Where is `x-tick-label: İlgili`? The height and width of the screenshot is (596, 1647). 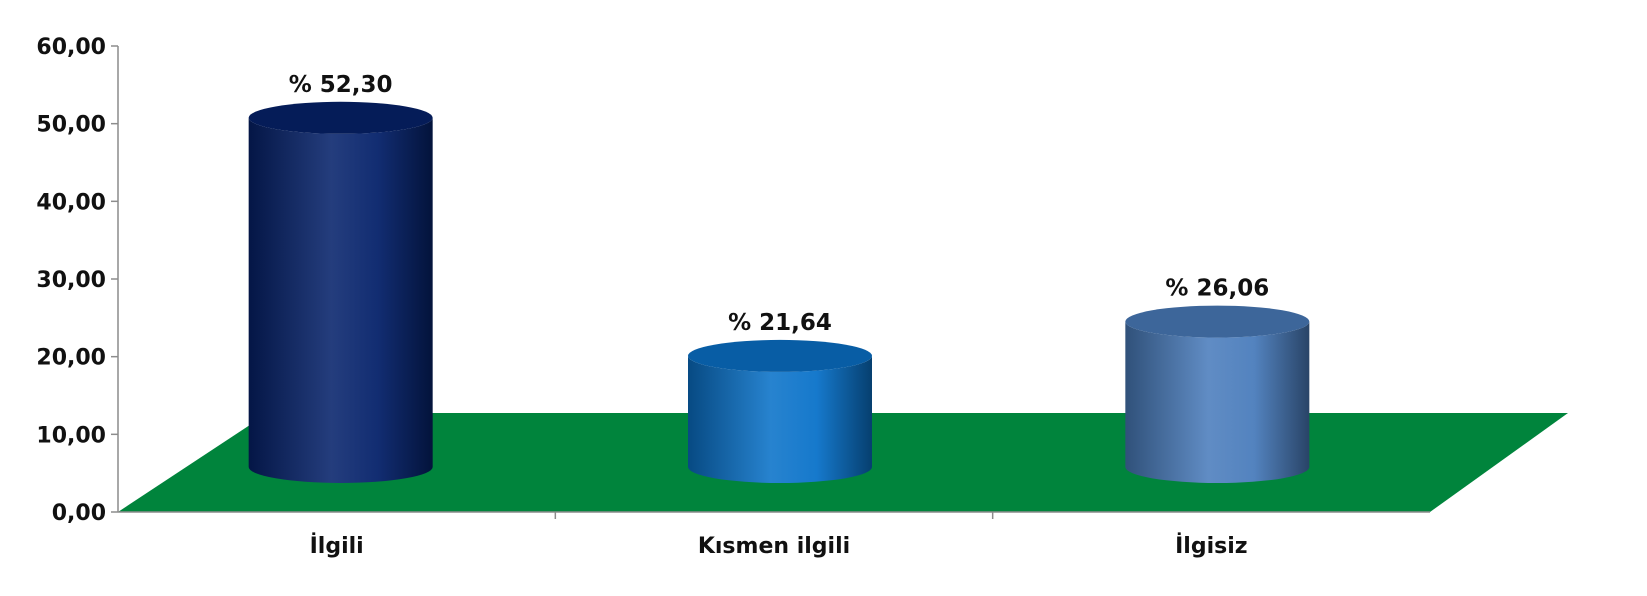 x-tick-label: İlgili is located at coordinates (337, 546).